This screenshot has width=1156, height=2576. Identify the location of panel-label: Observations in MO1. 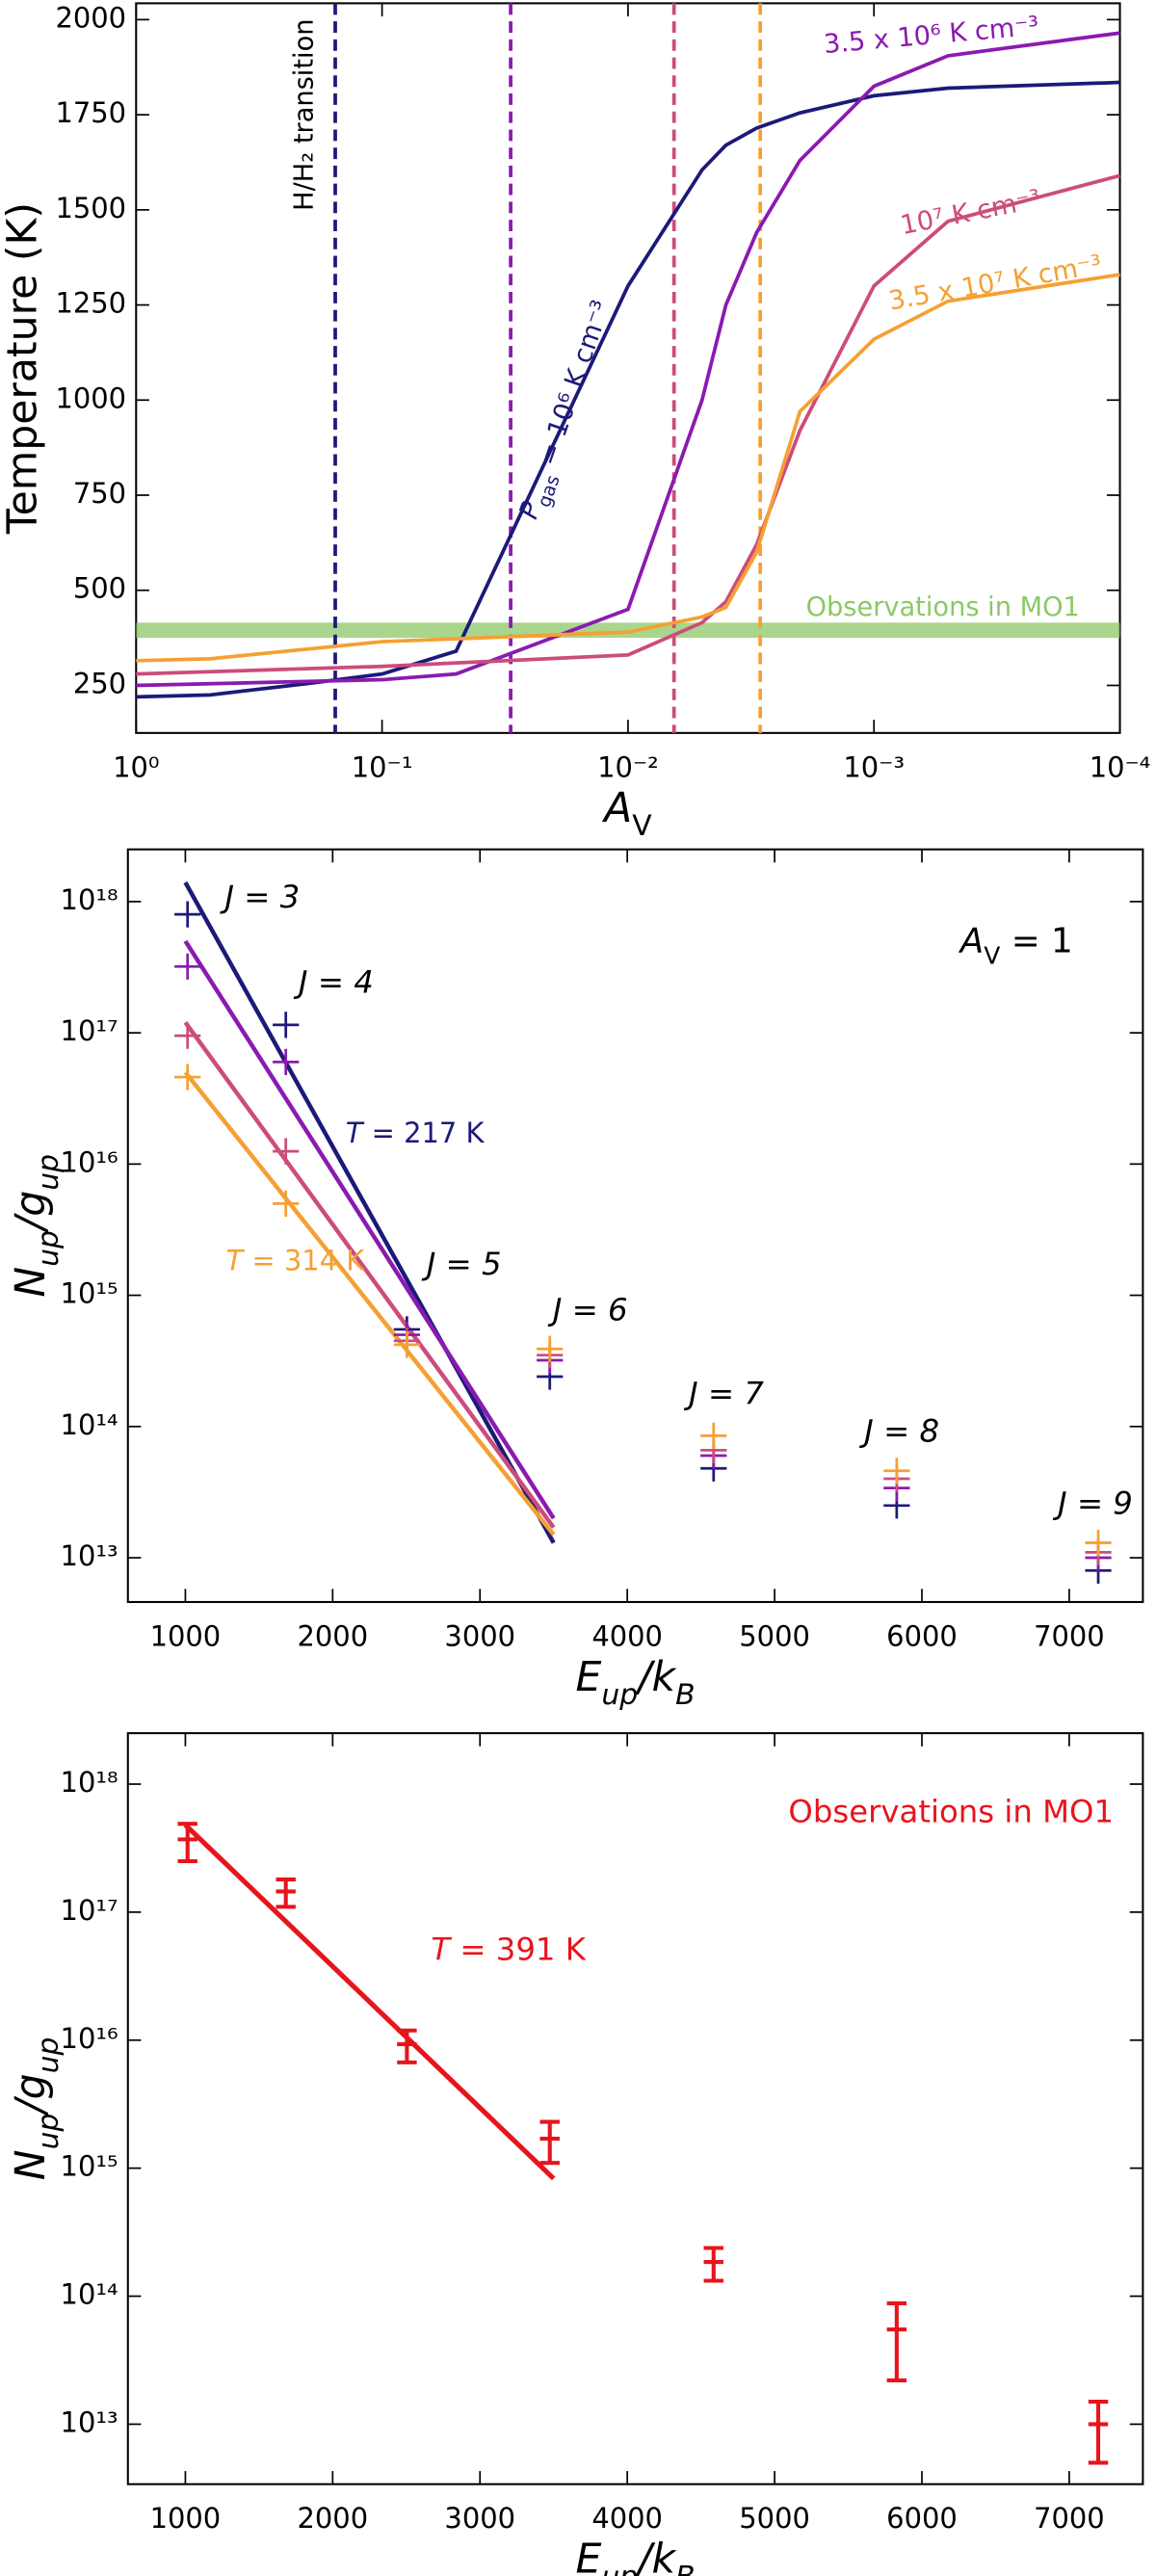
(951, 1812).